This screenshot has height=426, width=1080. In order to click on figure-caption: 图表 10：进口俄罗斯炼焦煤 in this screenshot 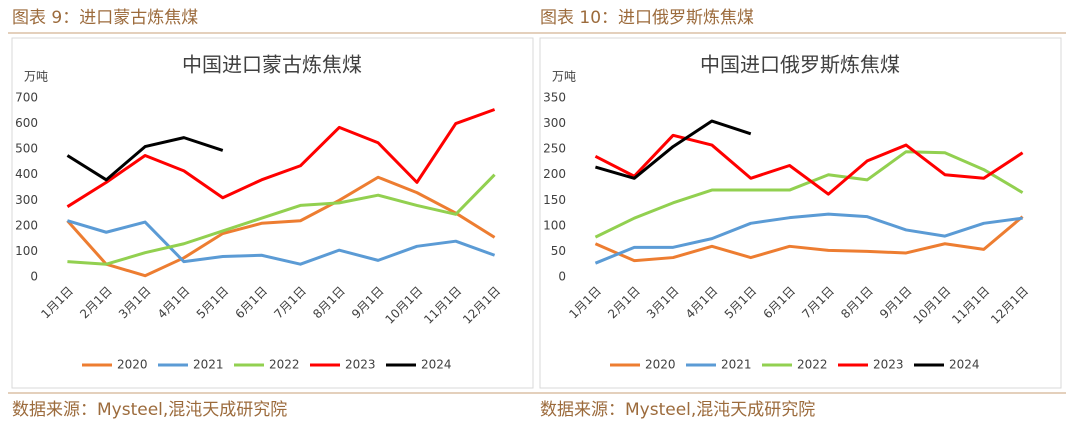, I will do `click(647, 18)`.